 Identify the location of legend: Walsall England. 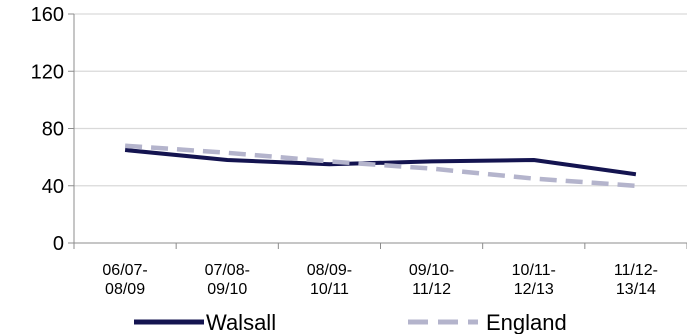
(350, 322).